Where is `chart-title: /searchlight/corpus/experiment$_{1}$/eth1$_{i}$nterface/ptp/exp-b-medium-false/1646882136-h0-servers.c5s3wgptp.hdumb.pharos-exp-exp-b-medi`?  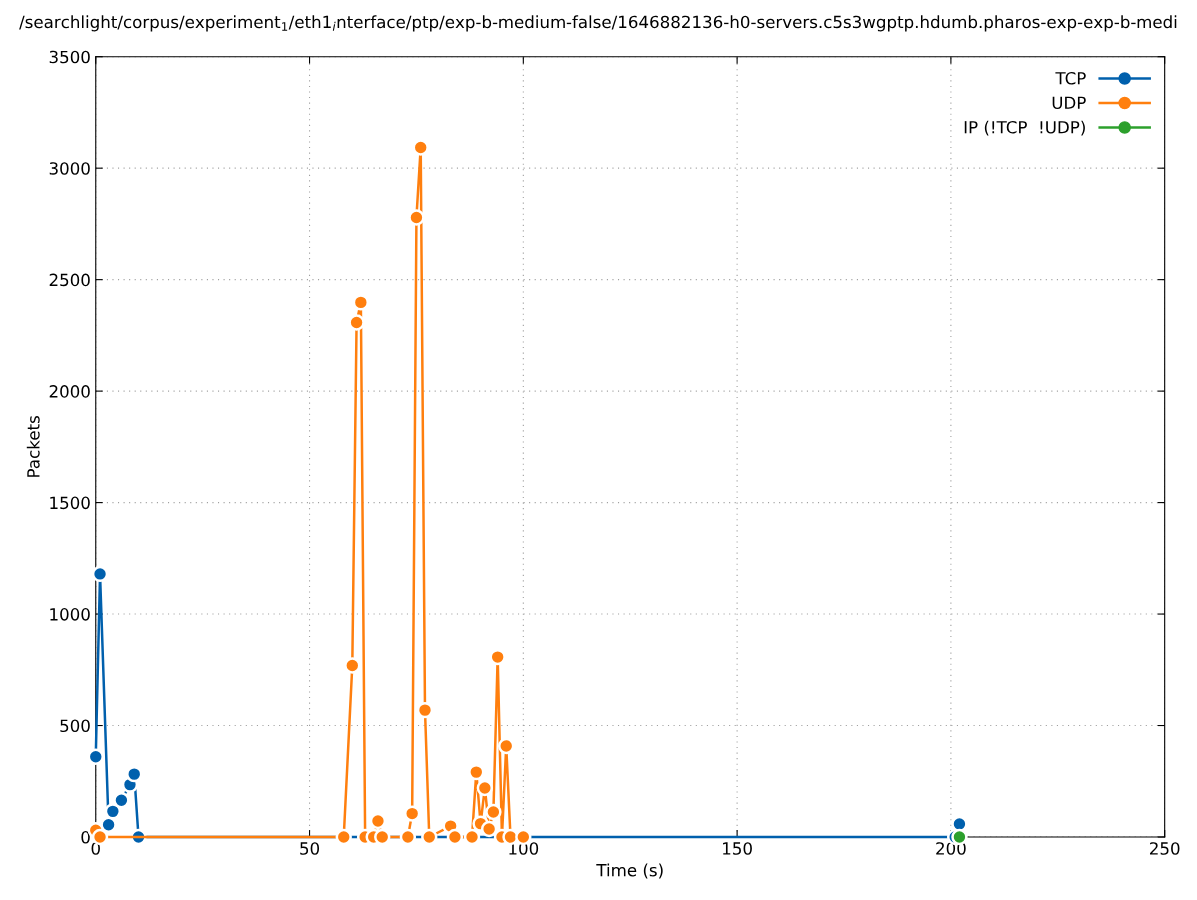 chart-title: /searchlight/corpus/experiment$_{1}$/eth1$_{i}$nterface/ptp/exp-b-medium-false/1646882136-h0-servers.c5s3wgptp.hdumb.pharos-exp-exp-b-medi is located at coordinates (598, 23).